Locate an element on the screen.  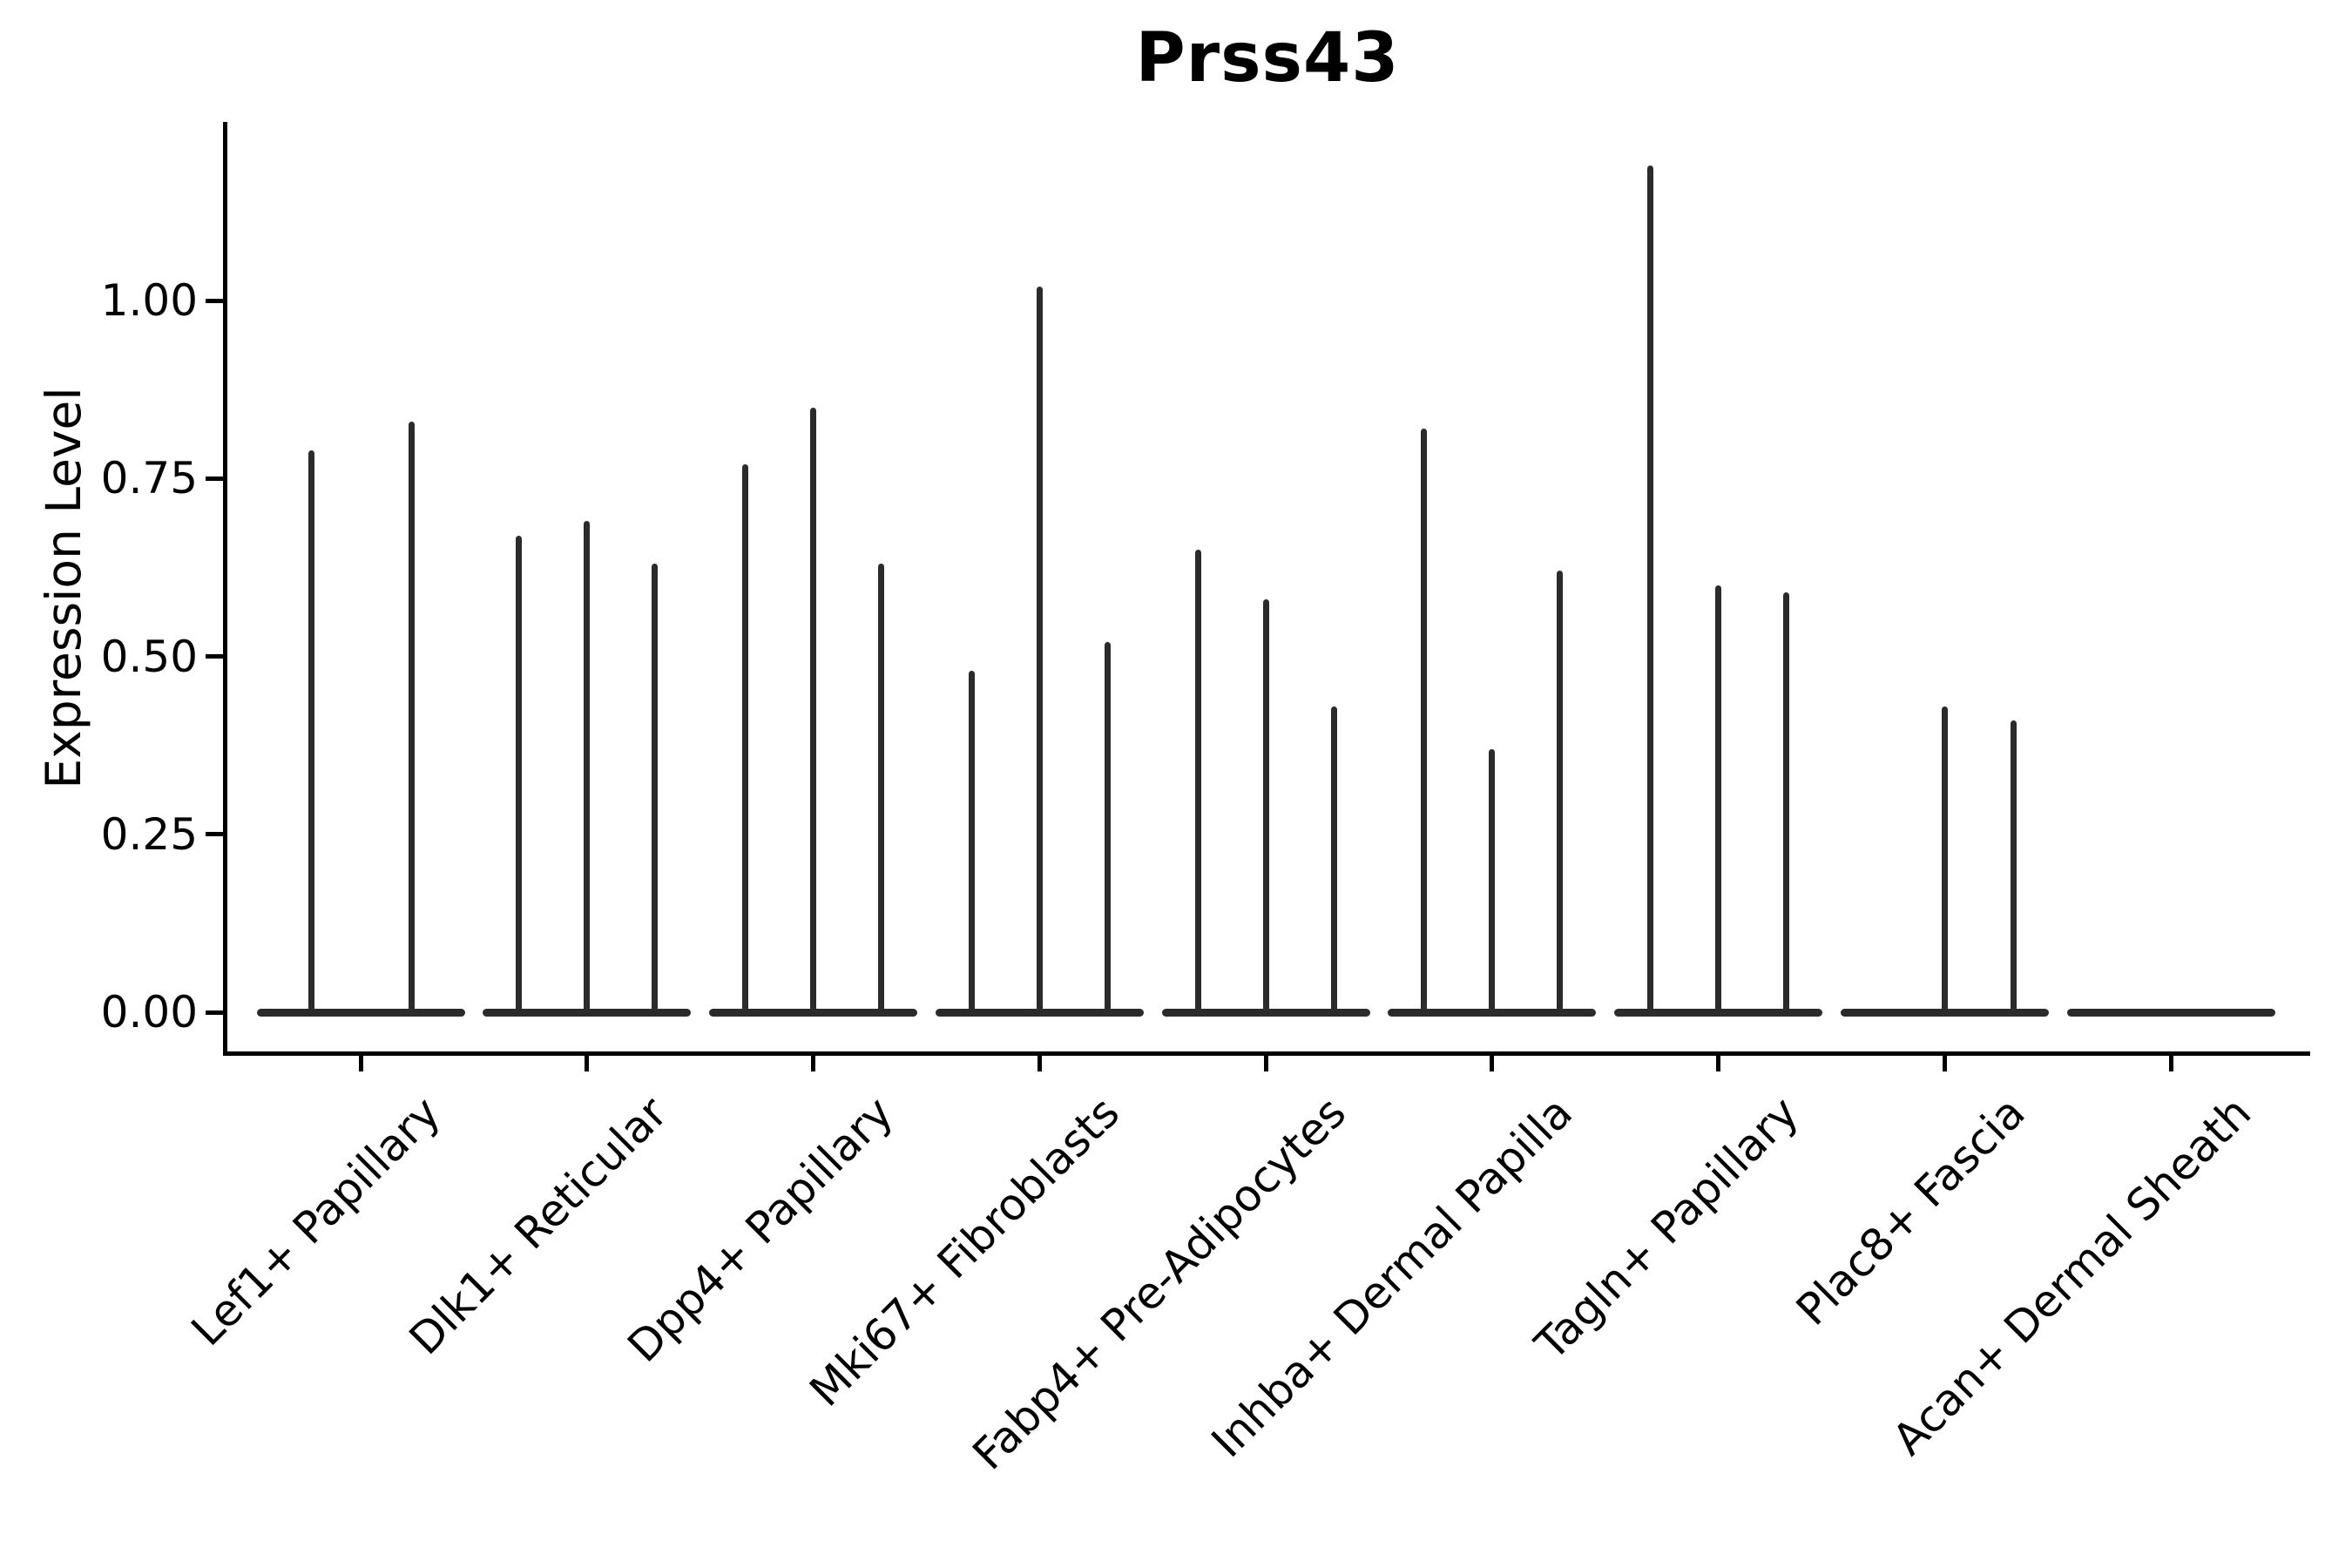
y-tick-label: 0.50 is located at coordinates (149, 657).